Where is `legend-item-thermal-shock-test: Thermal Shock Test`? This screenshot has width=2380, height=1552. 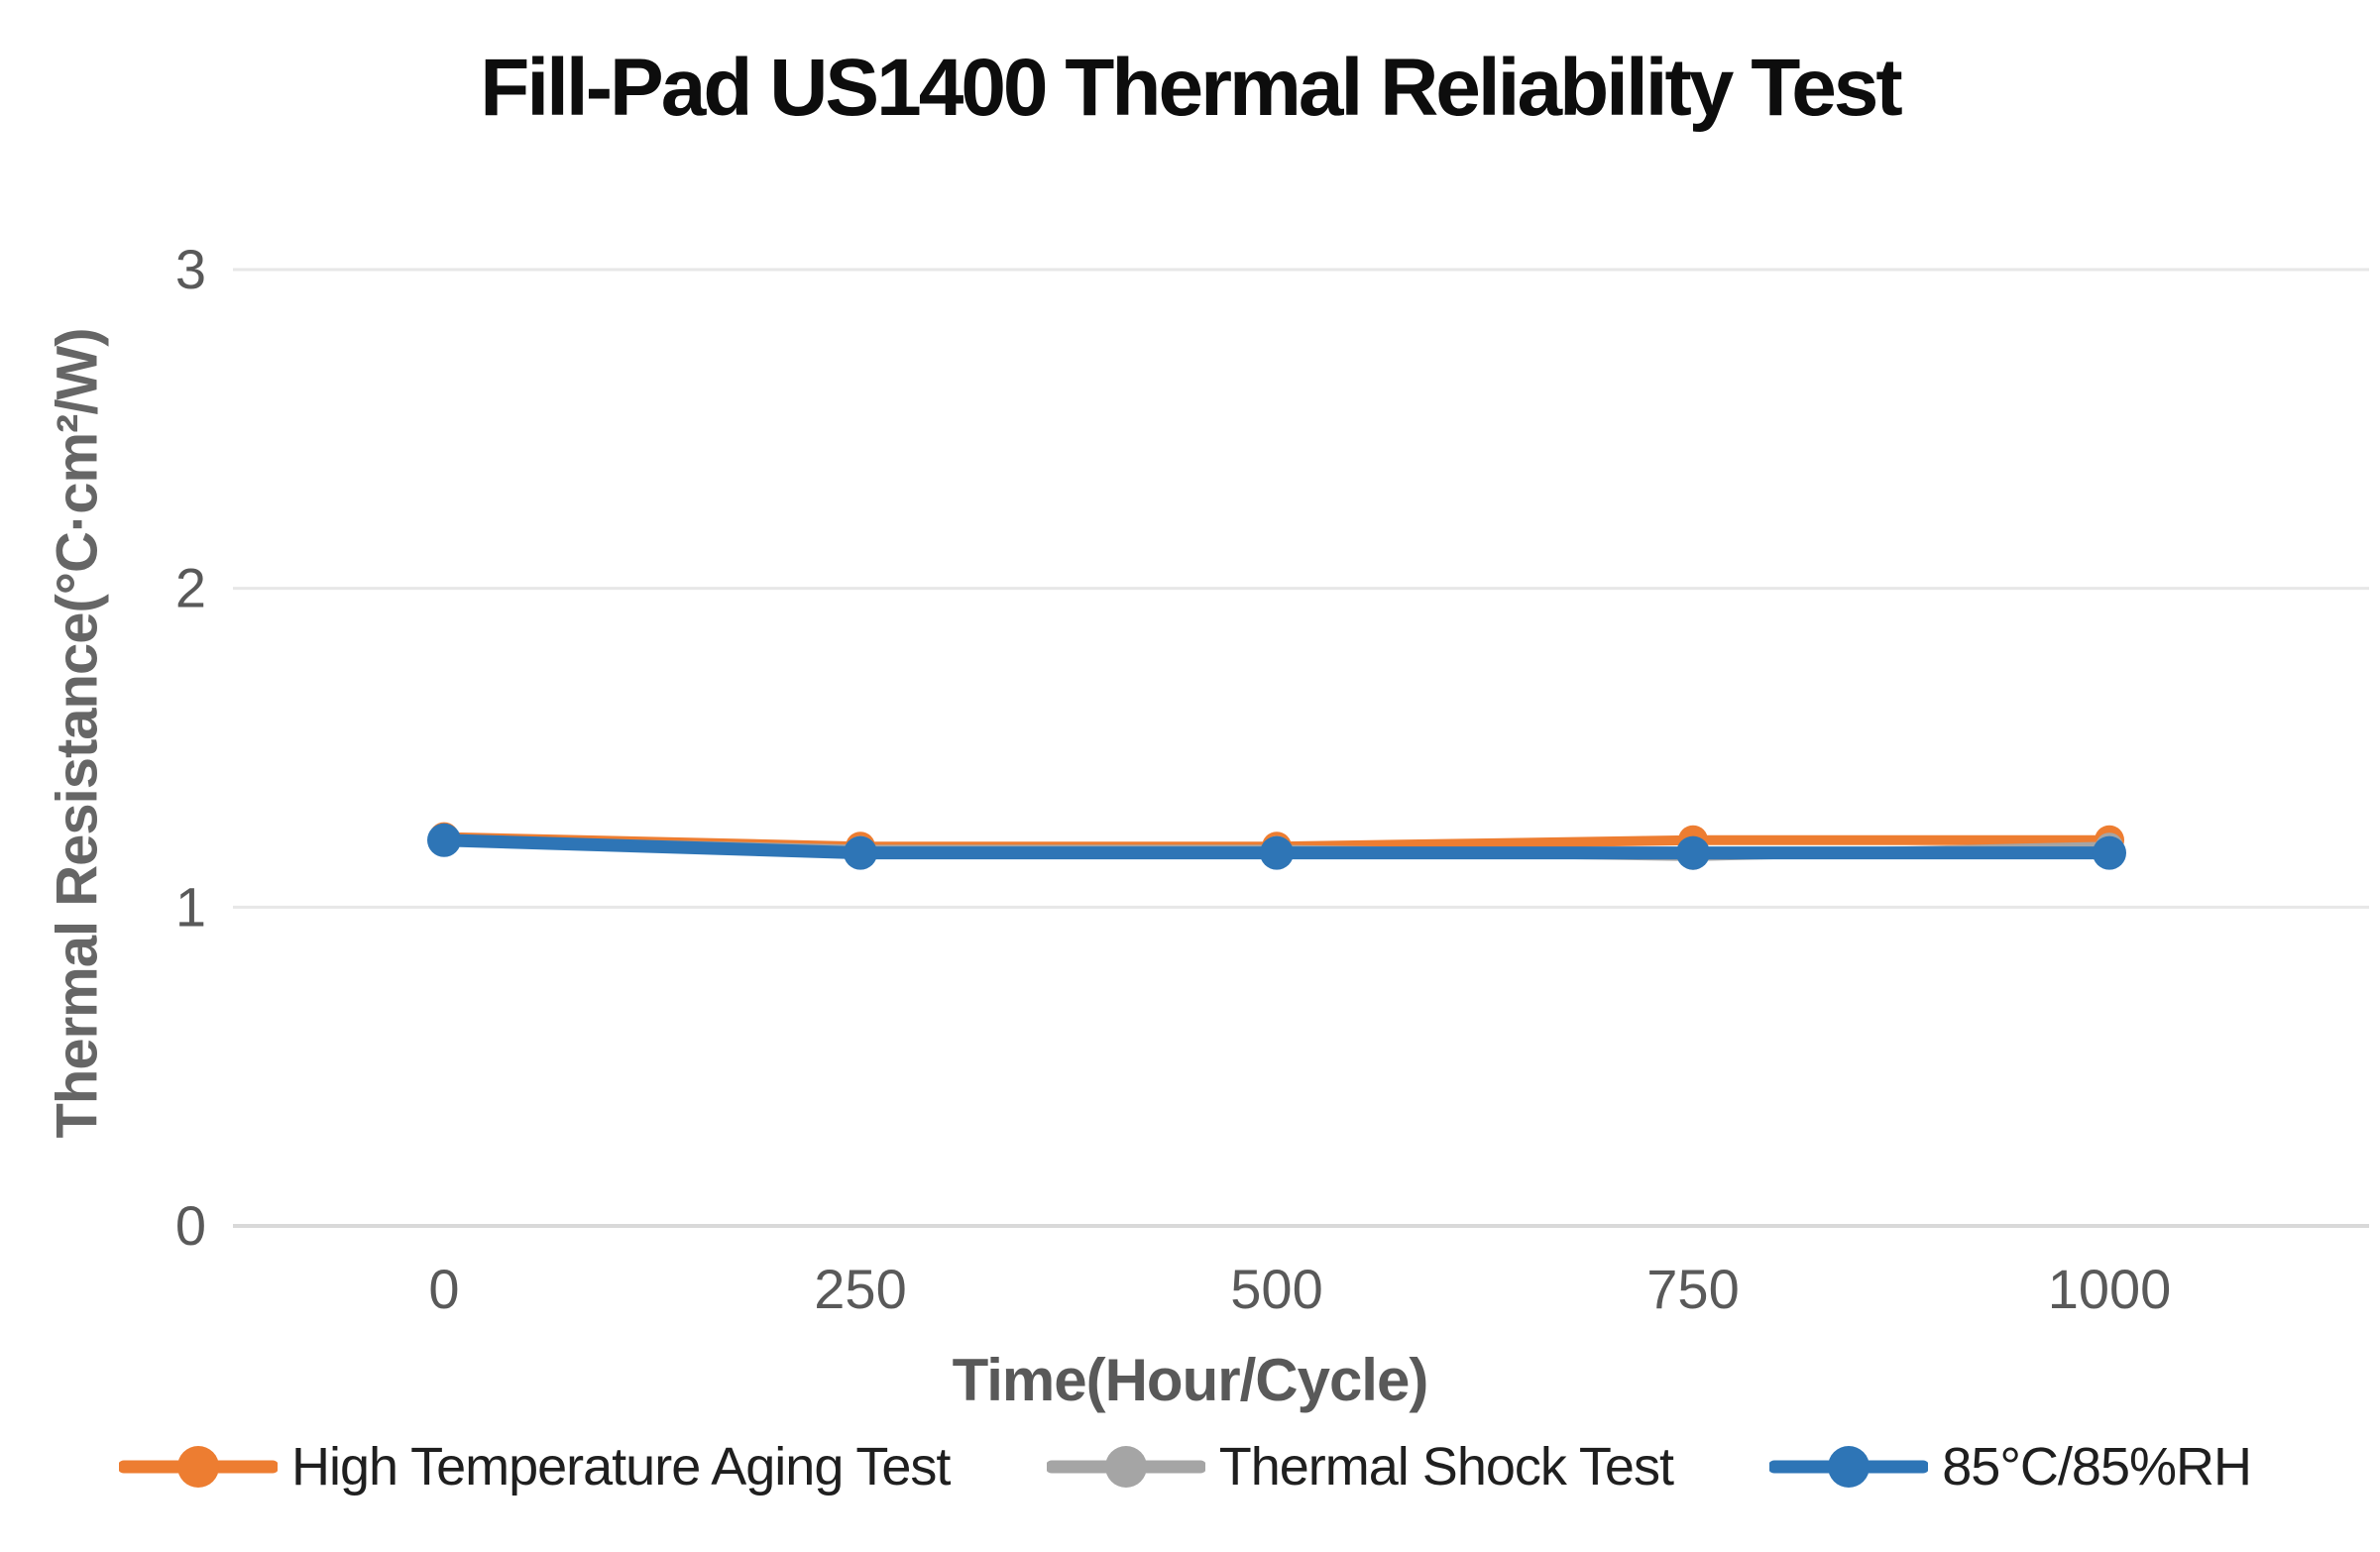 legend-item-thermal-shock-test: Thermal Shock Test is located at coordinates (1360, 1466).